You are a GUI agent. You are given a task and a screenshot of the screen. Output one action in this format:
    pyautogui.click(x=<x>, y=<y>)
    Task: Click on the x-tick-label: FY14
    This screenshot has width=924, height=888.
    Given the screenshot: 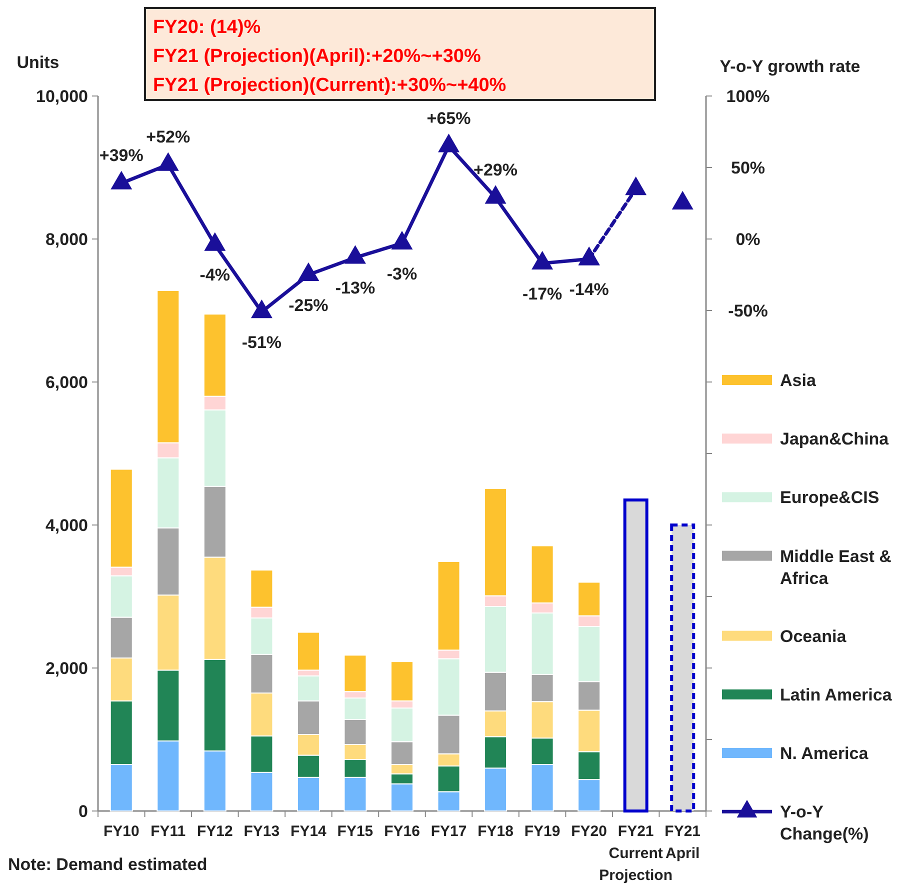 What is the action you would take?
    pyautogui.click(x=309, y=831)
    